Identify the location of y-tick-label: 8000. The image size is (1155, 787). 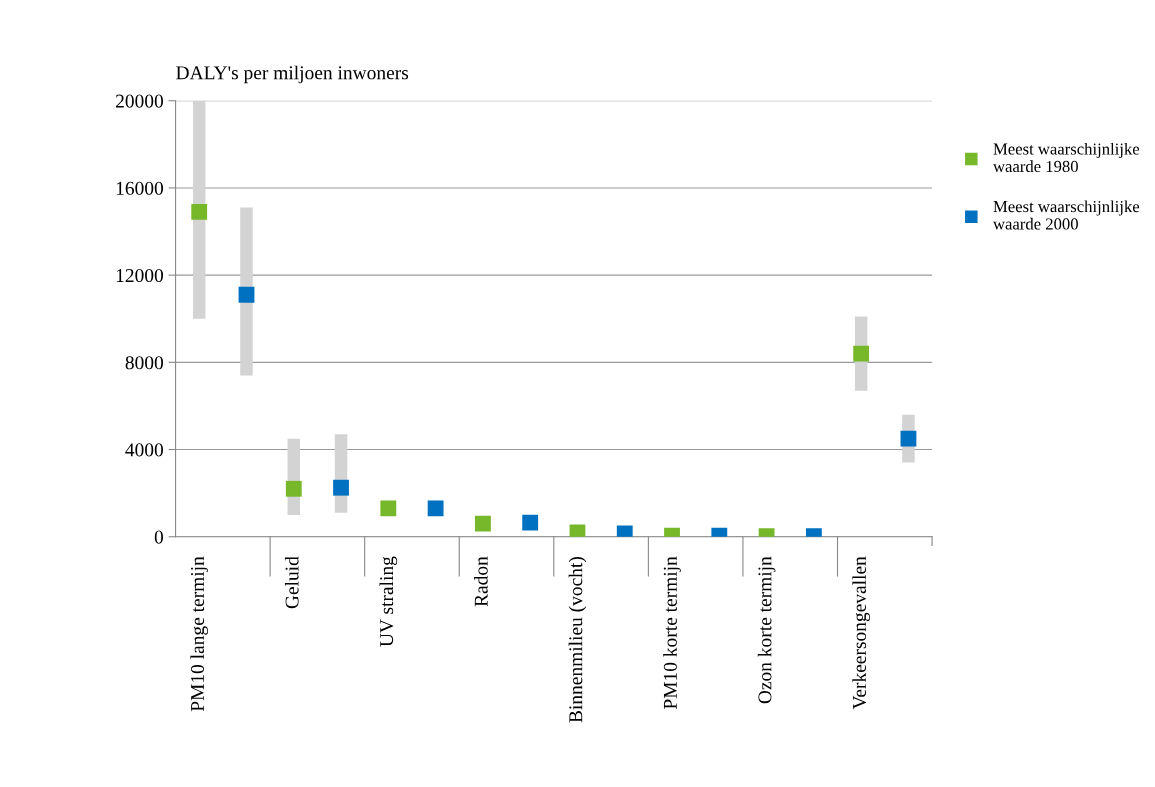
(144, 363).